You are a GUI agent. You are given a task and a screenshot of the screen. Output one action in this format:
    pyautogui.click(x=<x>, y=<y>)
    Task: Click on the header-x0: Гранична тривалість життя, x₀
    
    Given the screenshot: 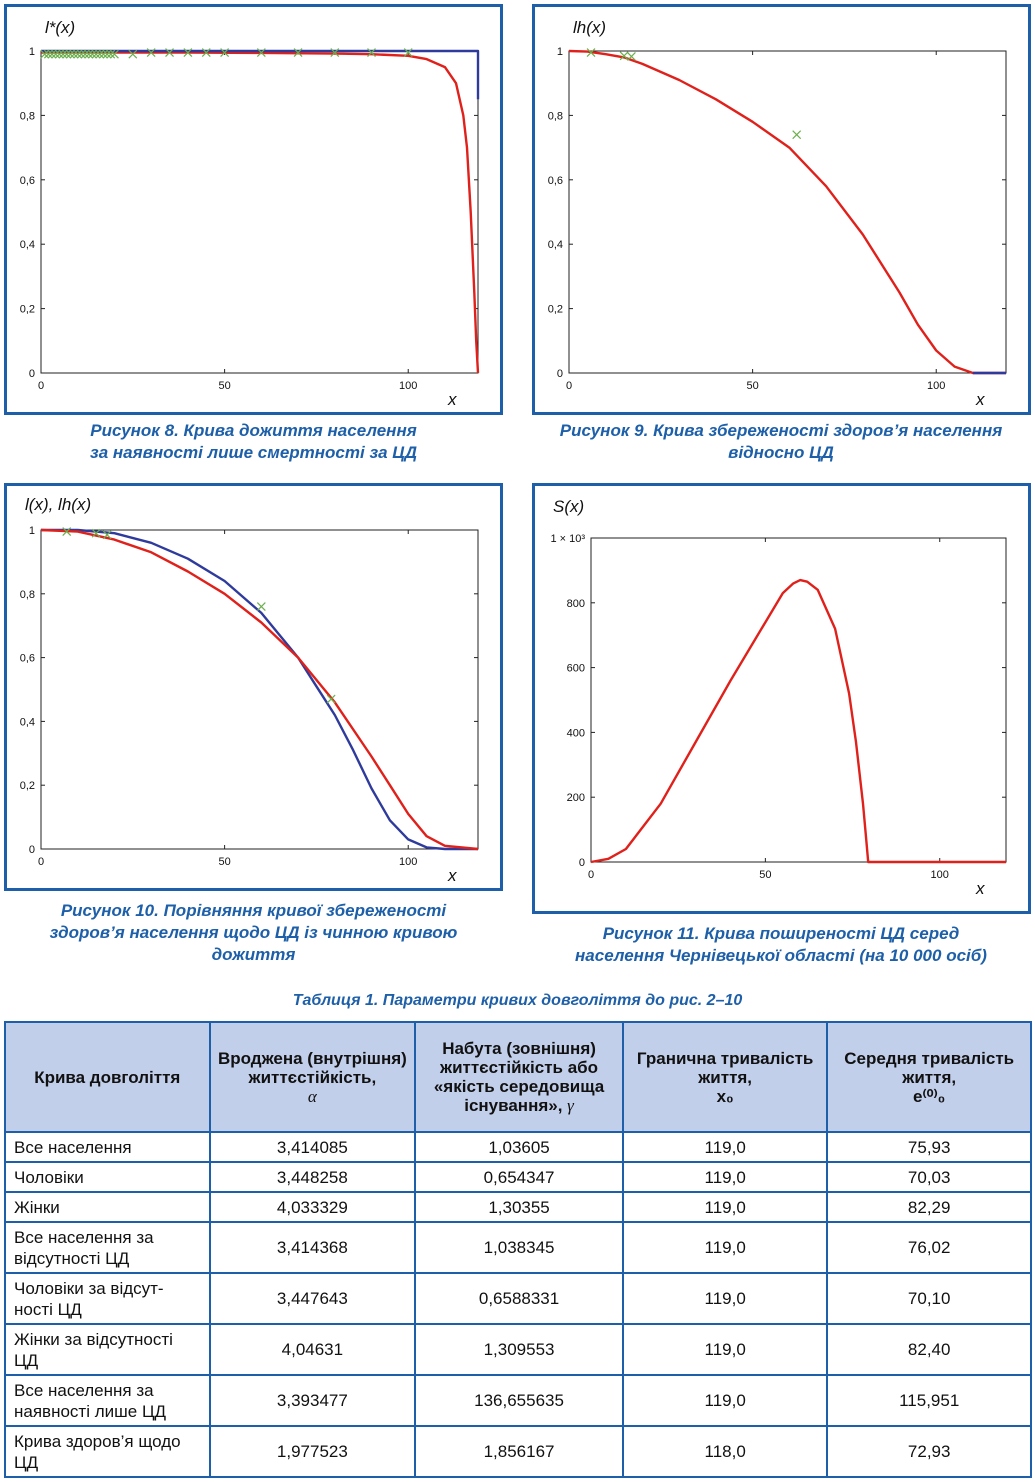 What is the action you would take?
    pyautogui.click(x=725, y=1077)
    